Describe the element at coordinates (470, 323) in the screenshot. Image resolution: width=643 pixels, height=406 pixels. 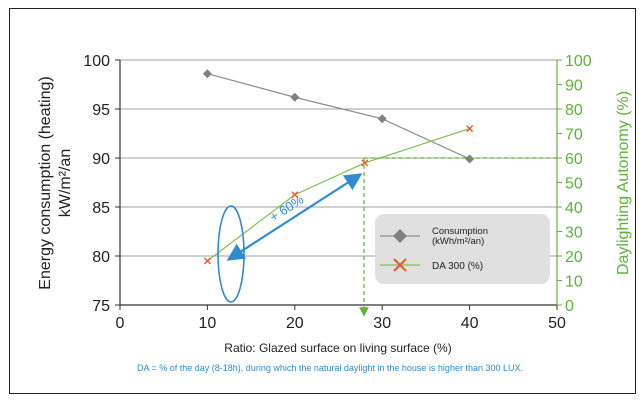
I see `x-tick-label-40: 40` at that location.